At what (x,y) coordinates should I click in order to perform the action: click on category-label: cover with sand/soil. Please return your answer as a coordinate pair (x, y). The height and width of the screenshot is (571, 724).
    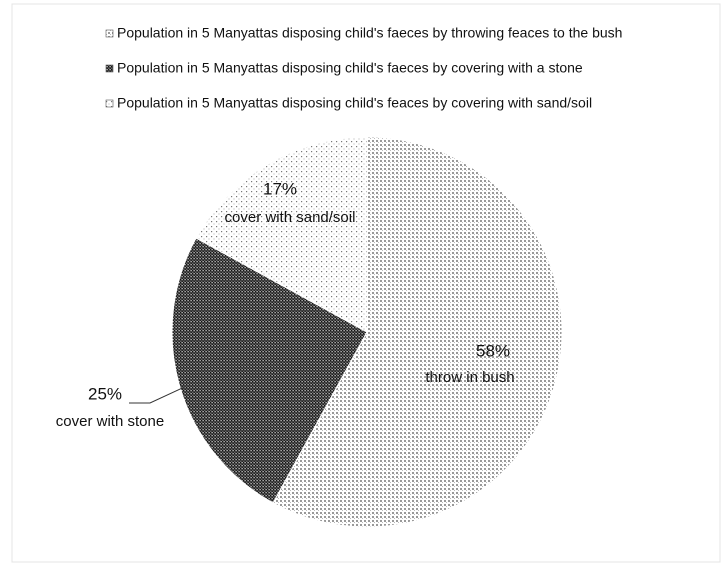
    Looking at the image, I should click on (290, 217).